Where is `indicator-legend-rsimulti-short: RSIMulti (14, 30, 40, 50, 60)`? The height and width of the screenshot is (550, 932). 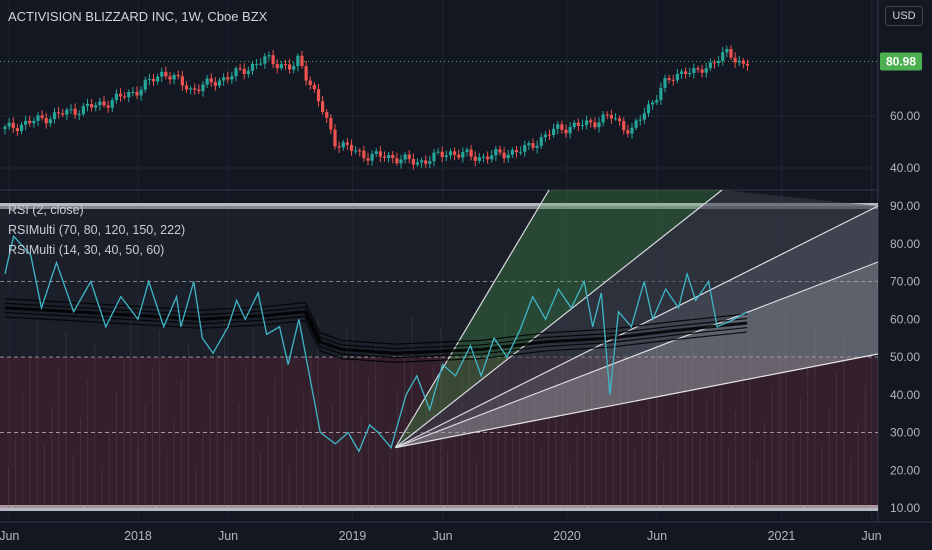
indicator-legend-rsimulti-short: RSIMulti (14, 30, 40, 50, 60) is located at coordinates (86, 250).